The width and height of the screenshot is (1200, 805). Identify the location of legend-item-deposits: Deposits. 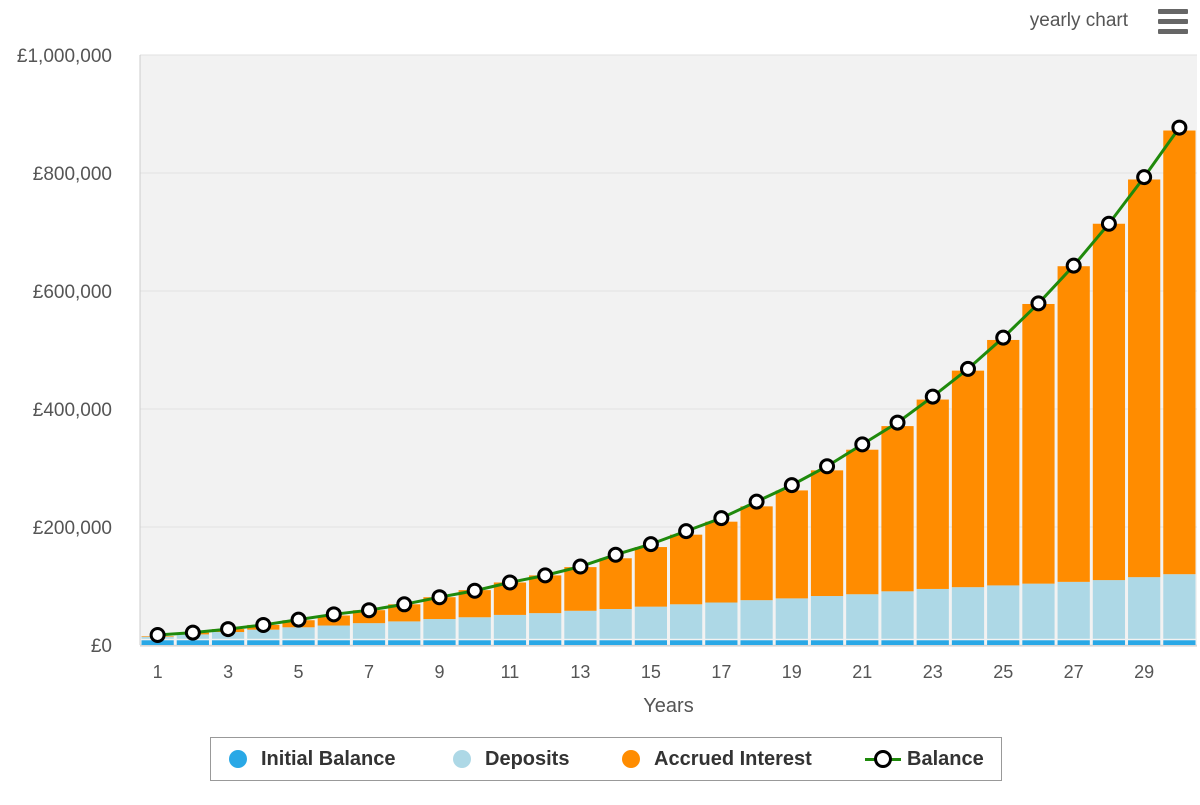
(511, 759).